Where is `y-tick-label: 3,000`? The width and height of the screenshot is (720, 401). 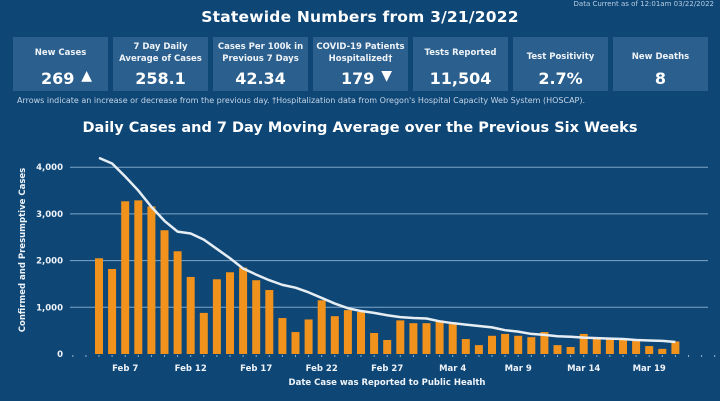
y-tick-label: 3,000 is located at coordinates (49, 215).